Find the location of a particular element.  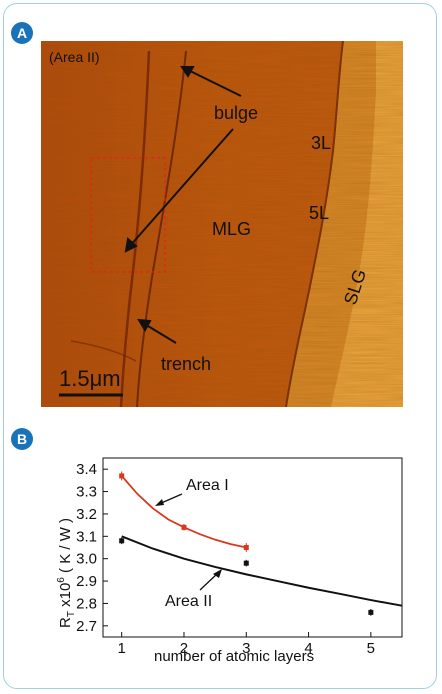

y-tick-label-0: 2.7 is located at coordinates (86, 626).